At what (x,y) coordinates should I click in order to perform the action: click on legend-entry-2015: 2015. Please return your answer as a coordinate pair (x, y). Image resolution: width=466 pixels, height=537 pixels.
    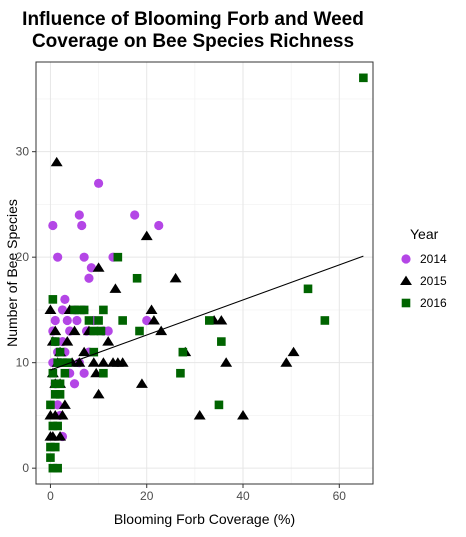
    Looking at the image, I should click on (423, 281).